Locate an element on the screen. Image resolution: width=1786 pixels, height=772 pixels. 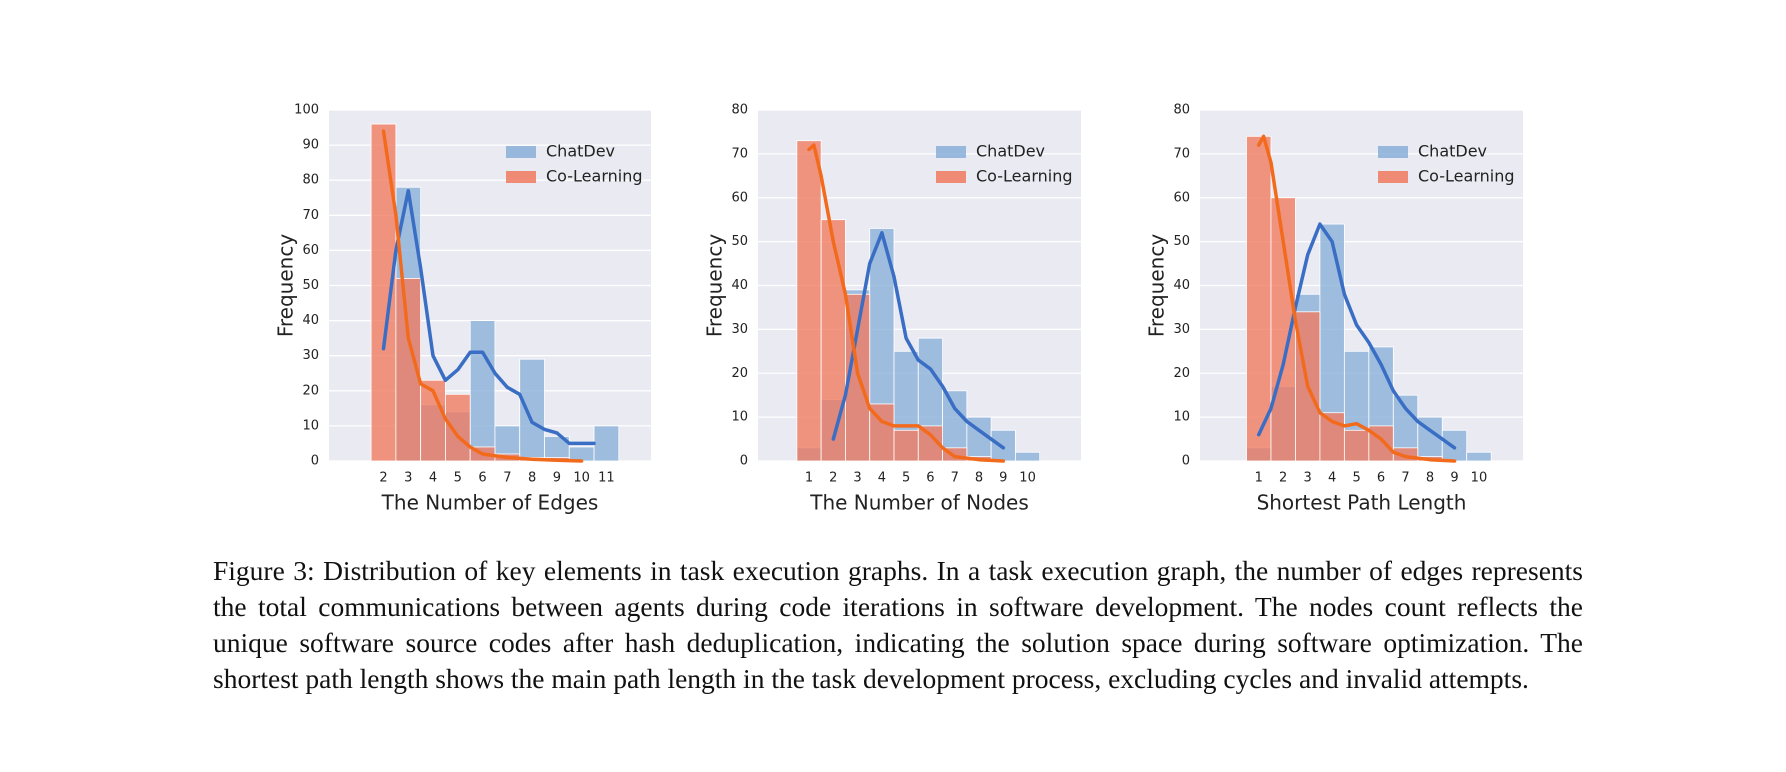
x-tick-label: 11 is located at coordinates (606, 478).